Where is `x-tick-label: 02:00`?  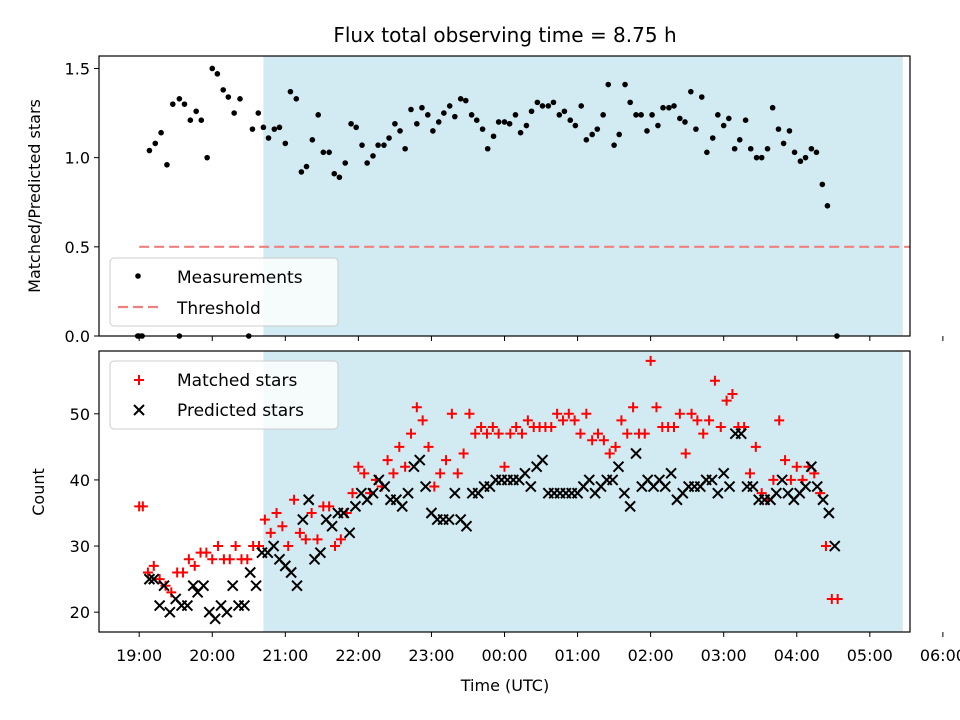
x-tick-label: 02:00 is located at coordinates (651, 655).